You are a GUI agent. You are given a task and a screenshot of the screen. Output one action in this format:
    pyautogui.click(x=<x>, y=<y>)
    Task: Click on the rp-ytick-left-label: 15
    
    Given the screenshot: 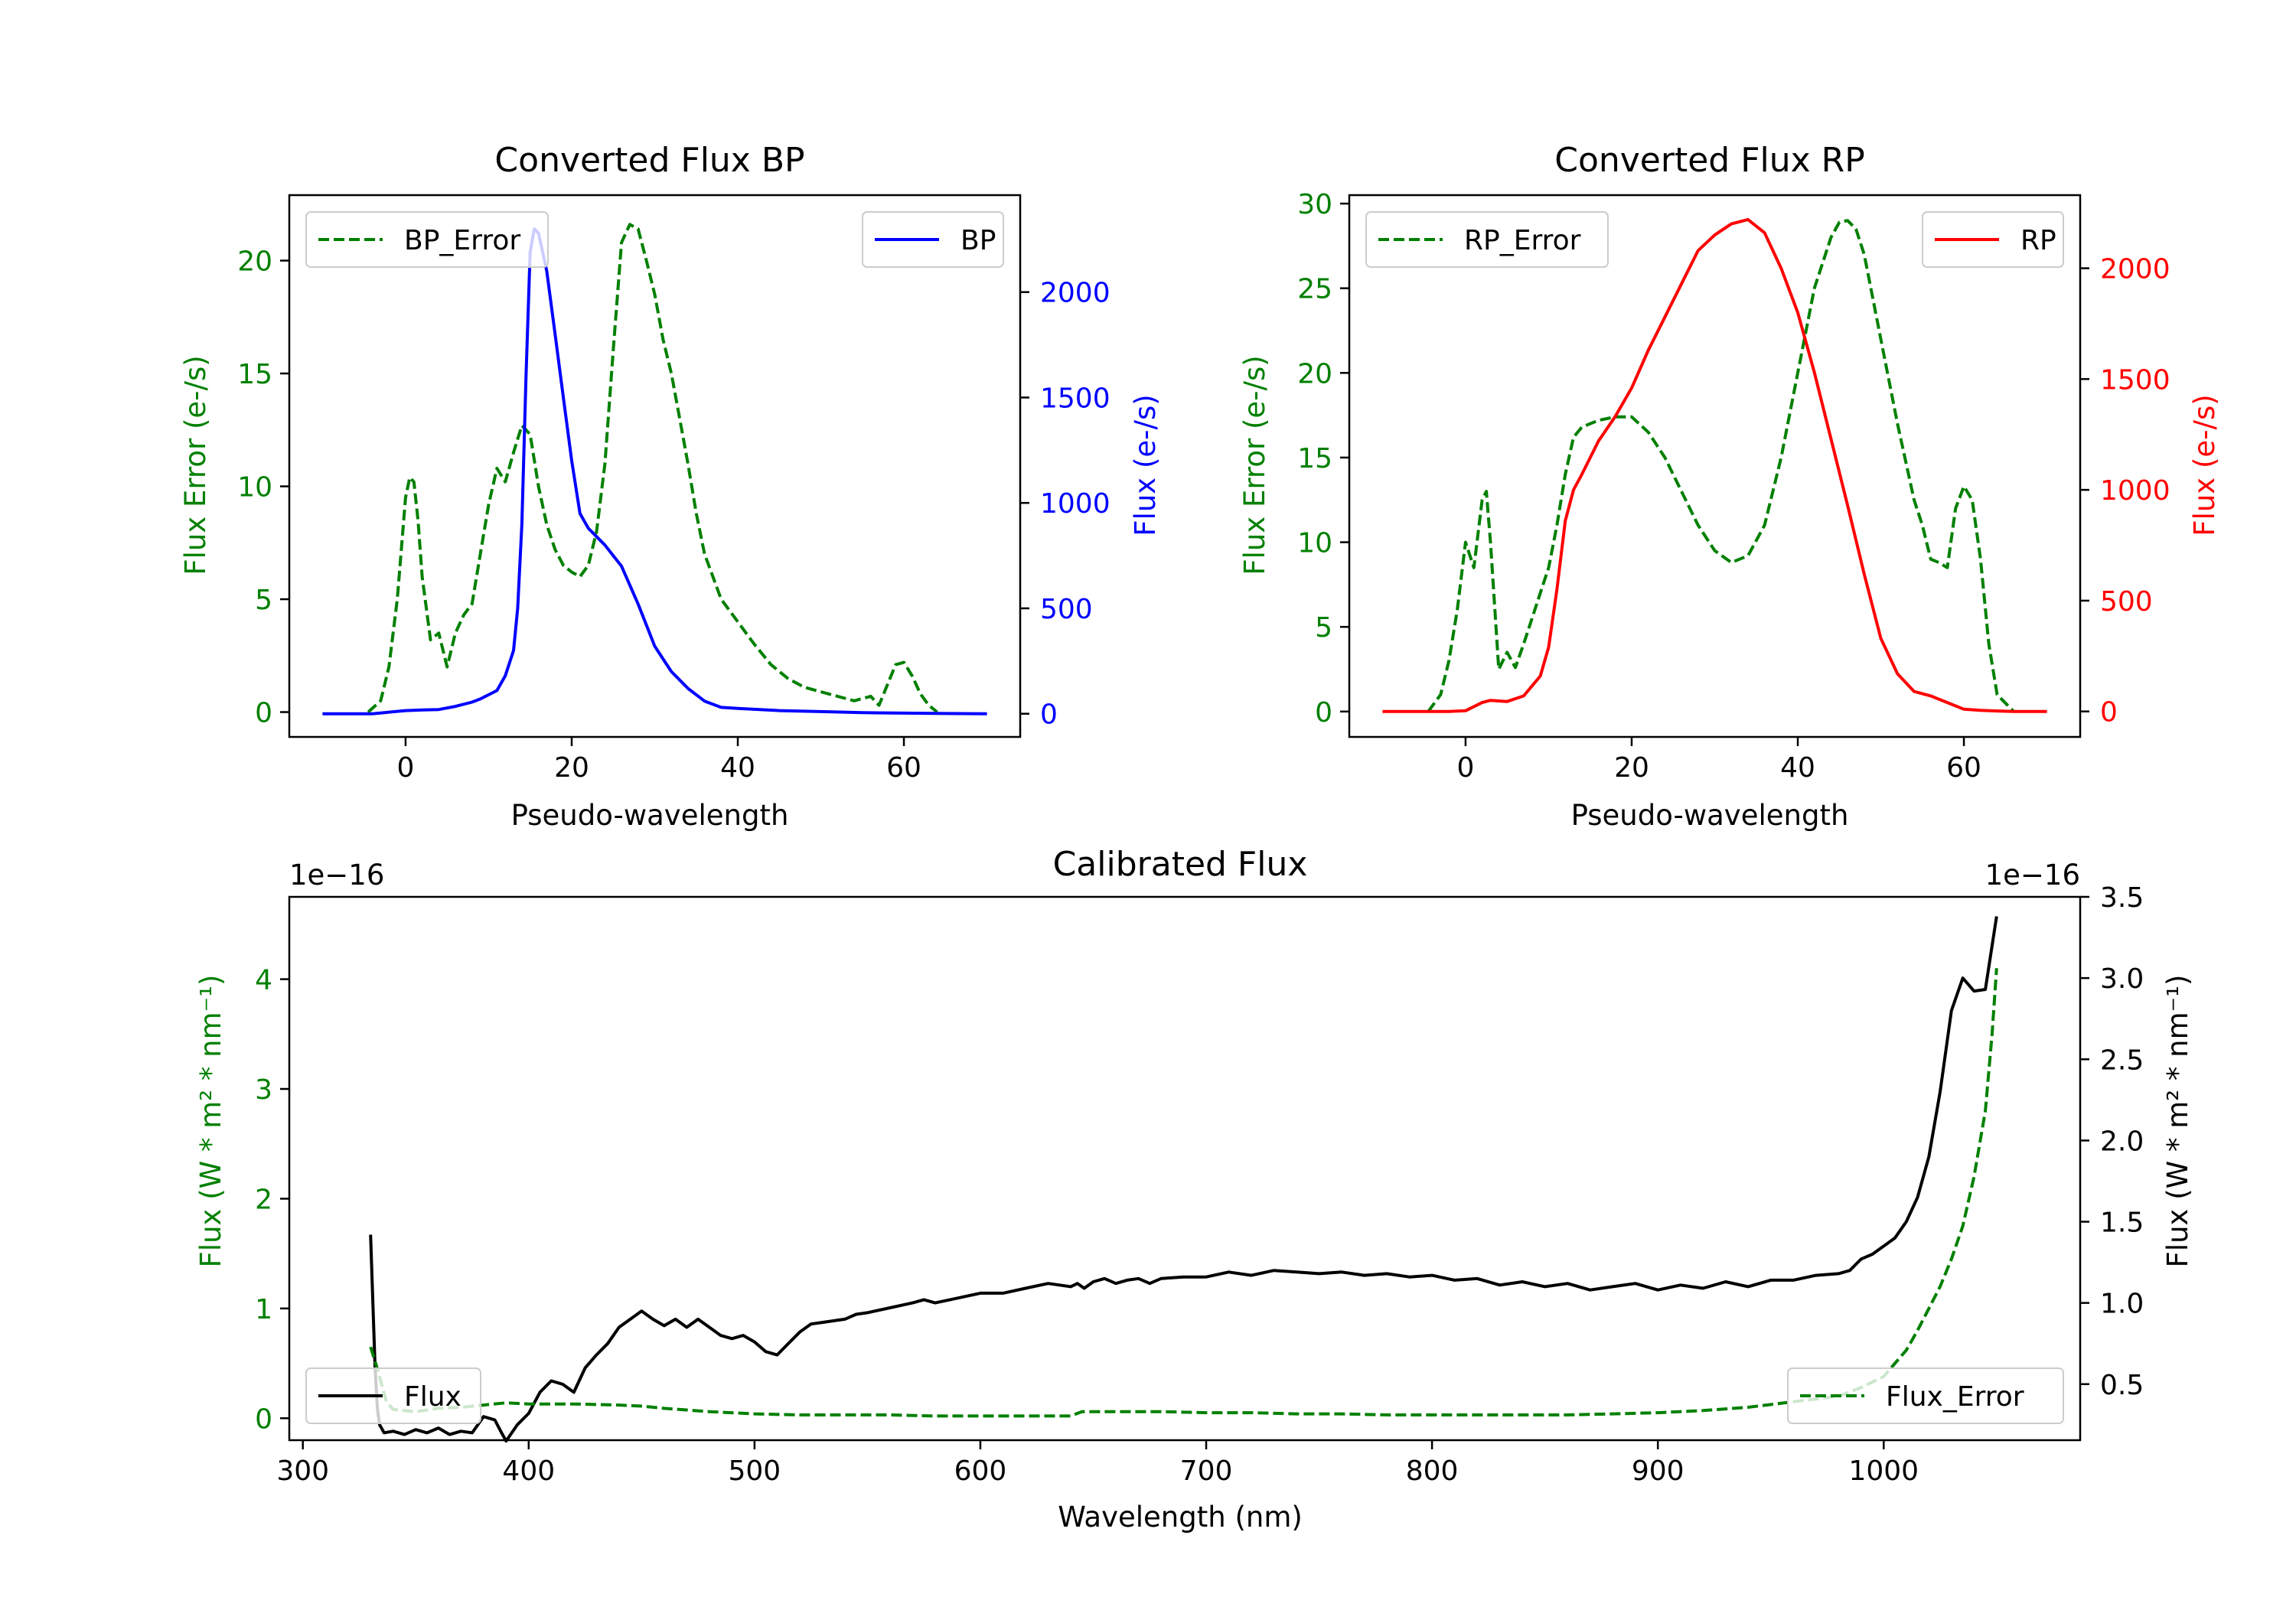 What is the action you would take?
    pyautogui.click(x=1314, y=458)
    